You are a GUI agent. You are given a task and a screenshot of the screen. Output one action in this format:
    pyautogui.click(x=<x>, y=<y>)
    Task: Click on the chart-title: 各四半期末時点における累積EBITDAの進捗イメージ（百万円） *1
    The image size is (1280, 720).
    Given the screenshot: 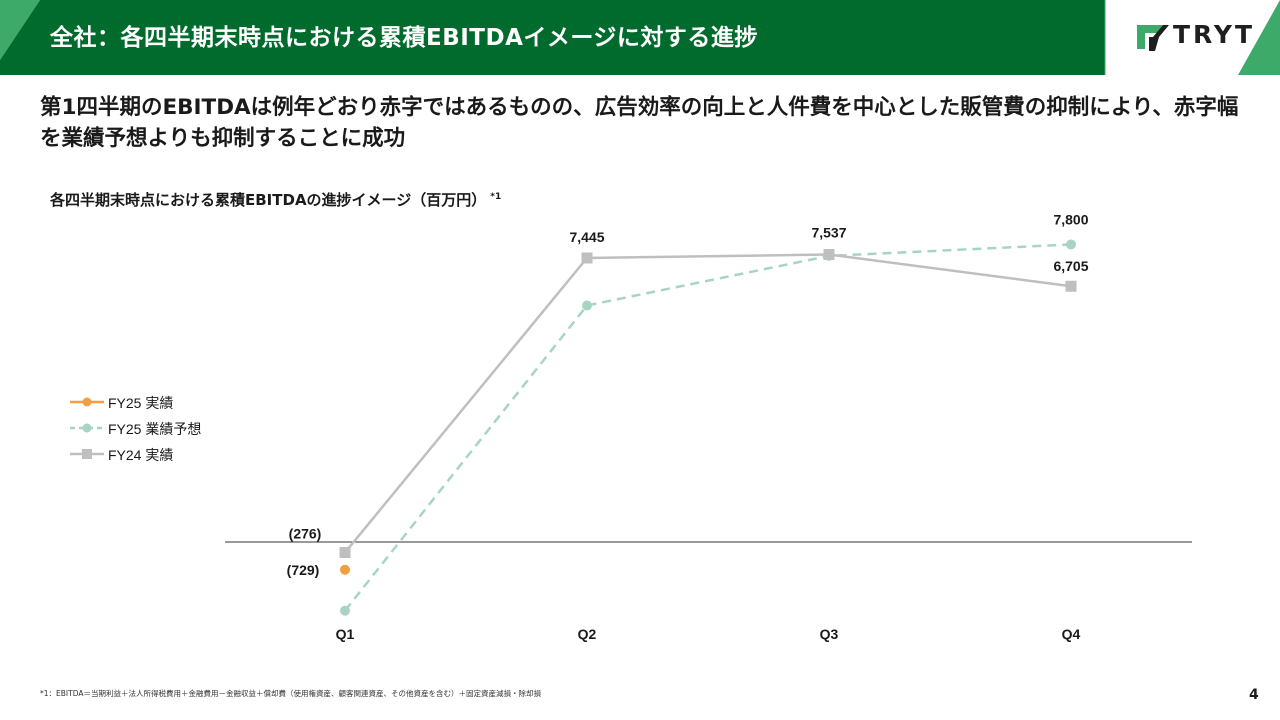 What is the action you would take?
    pyautogui.click(x=275, y=199)
    